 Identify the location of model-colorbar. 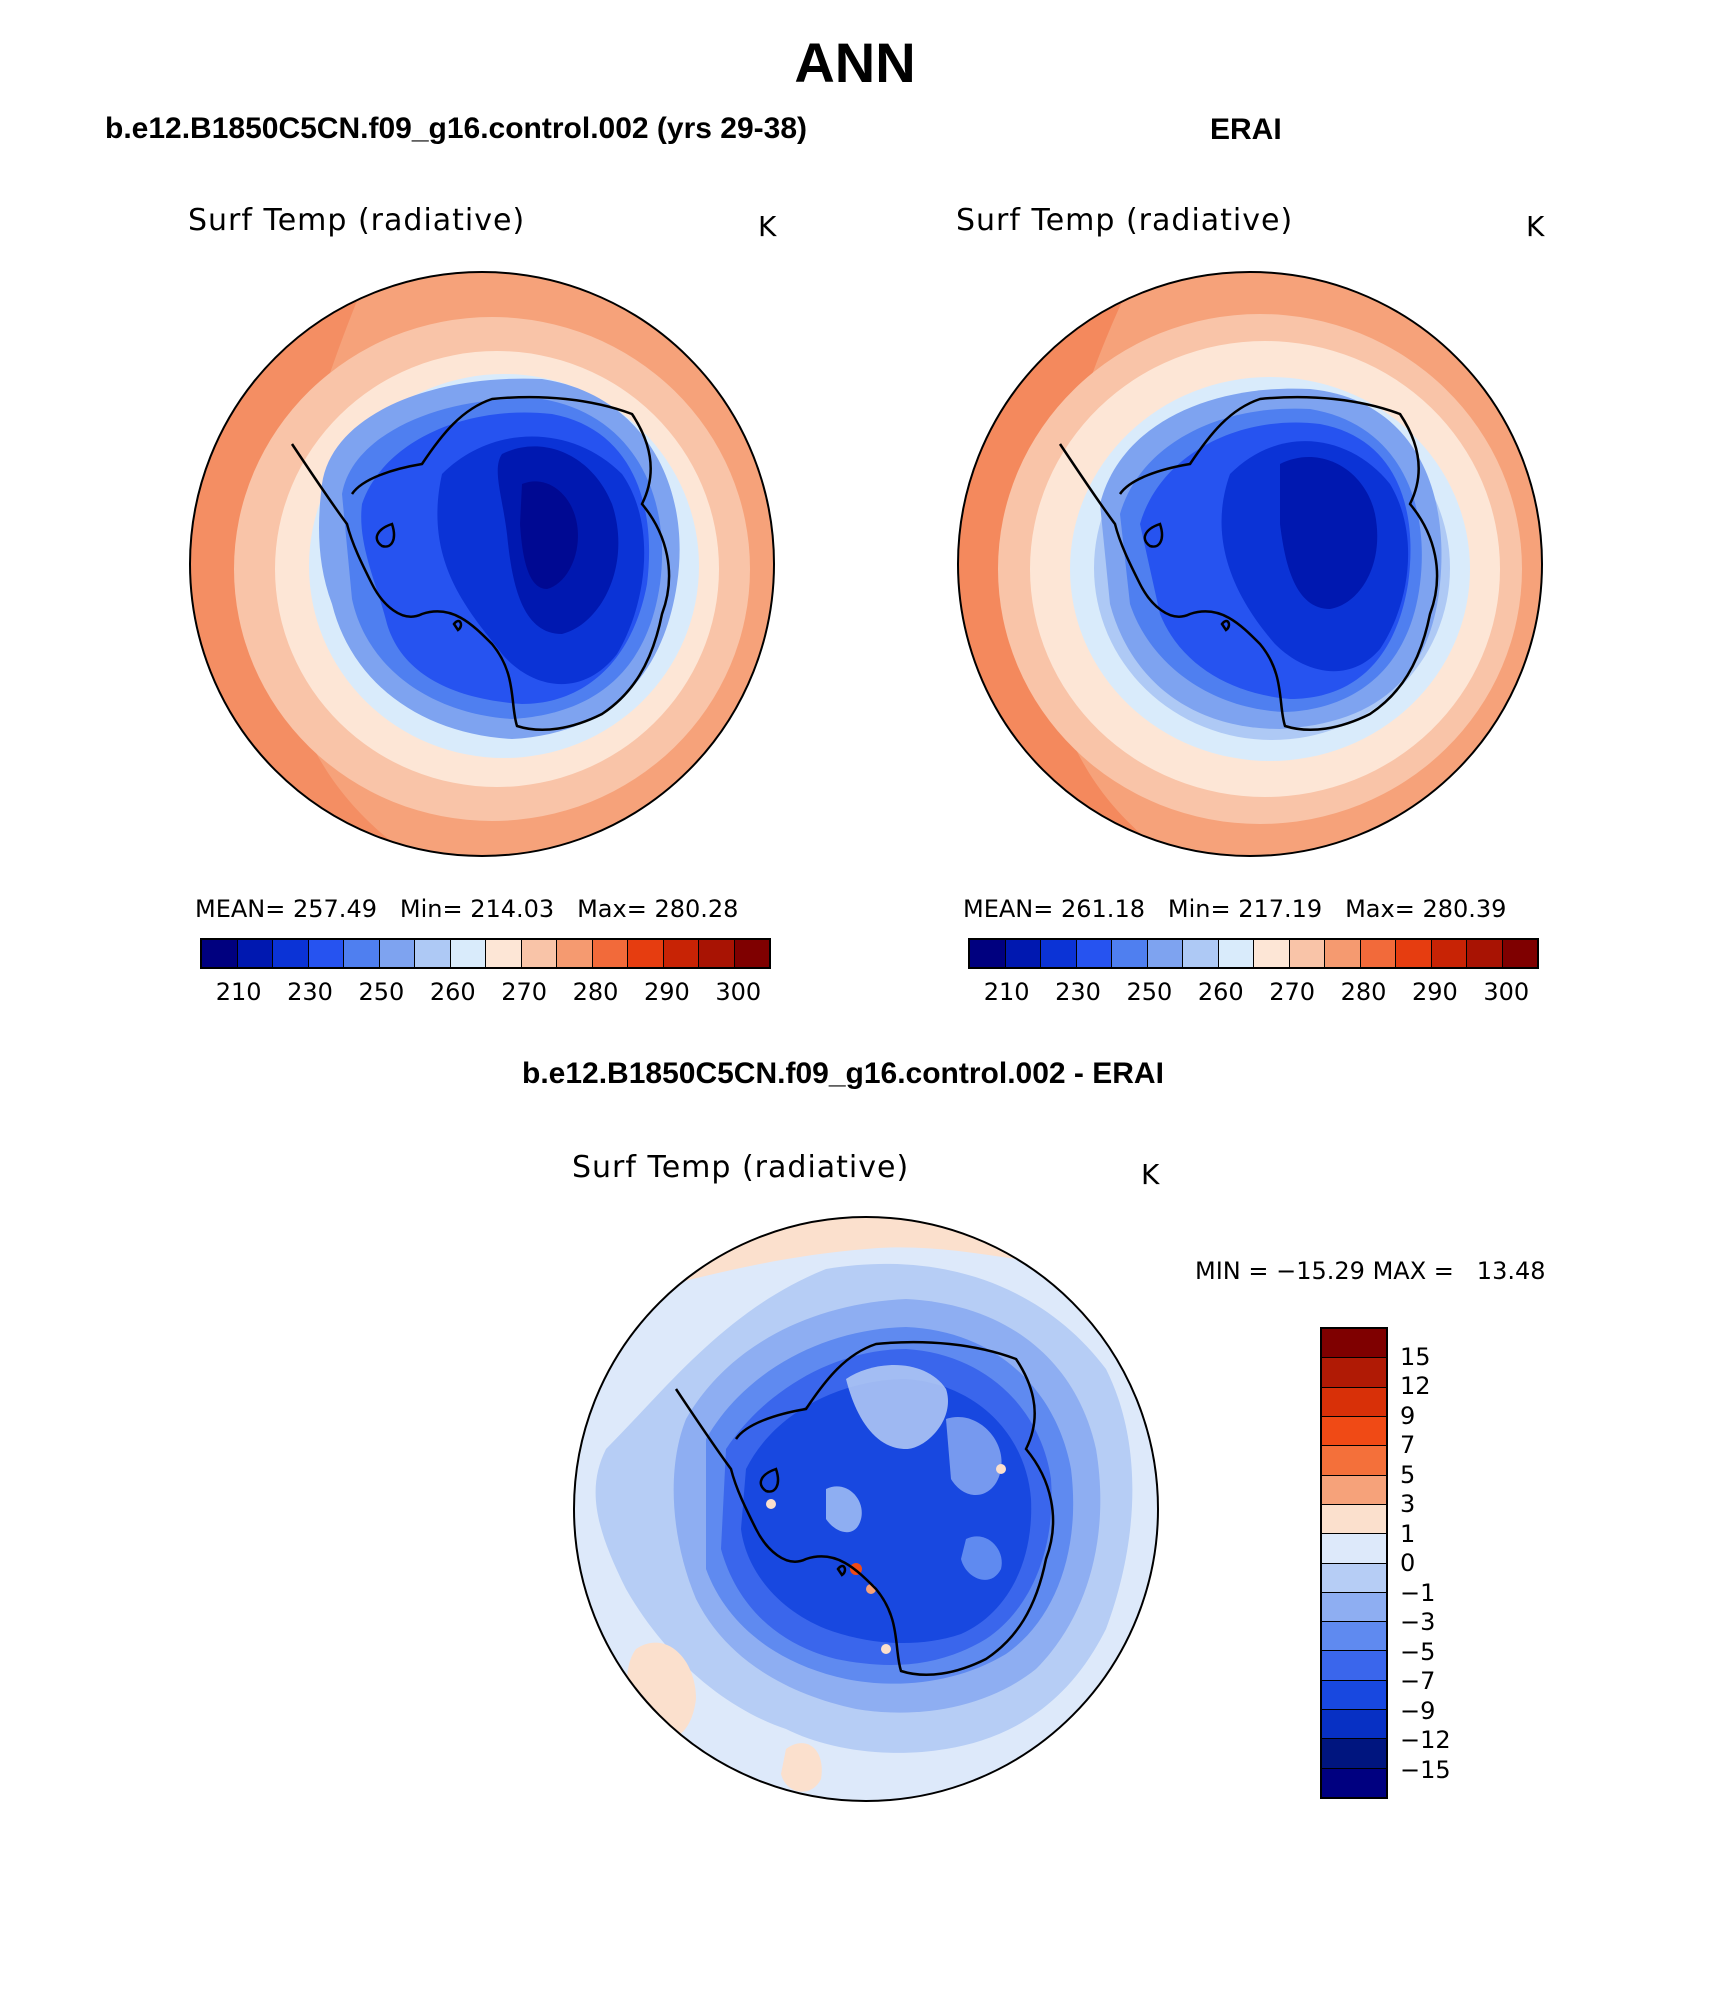
(485, 953).